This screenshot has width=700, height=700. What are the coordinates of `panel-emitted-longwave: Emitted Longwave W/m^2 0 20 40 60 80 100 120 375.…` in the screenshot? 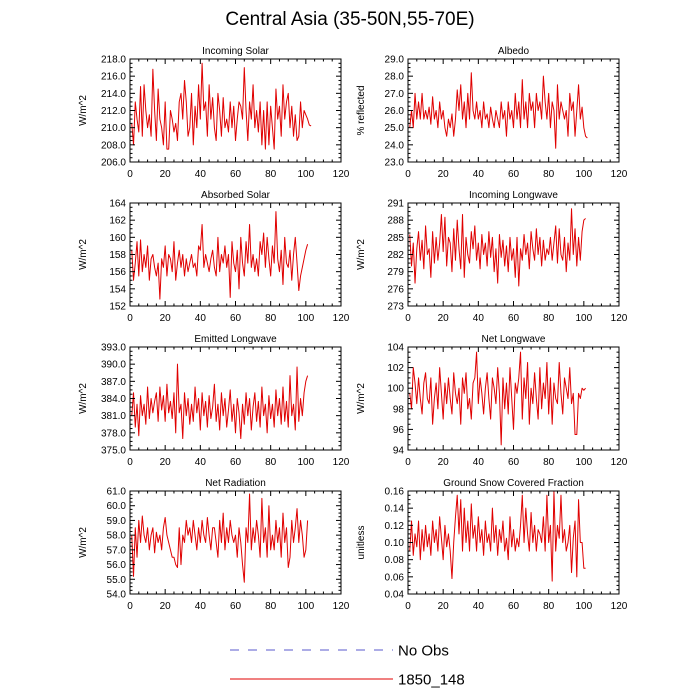 It's located at (214, 401).